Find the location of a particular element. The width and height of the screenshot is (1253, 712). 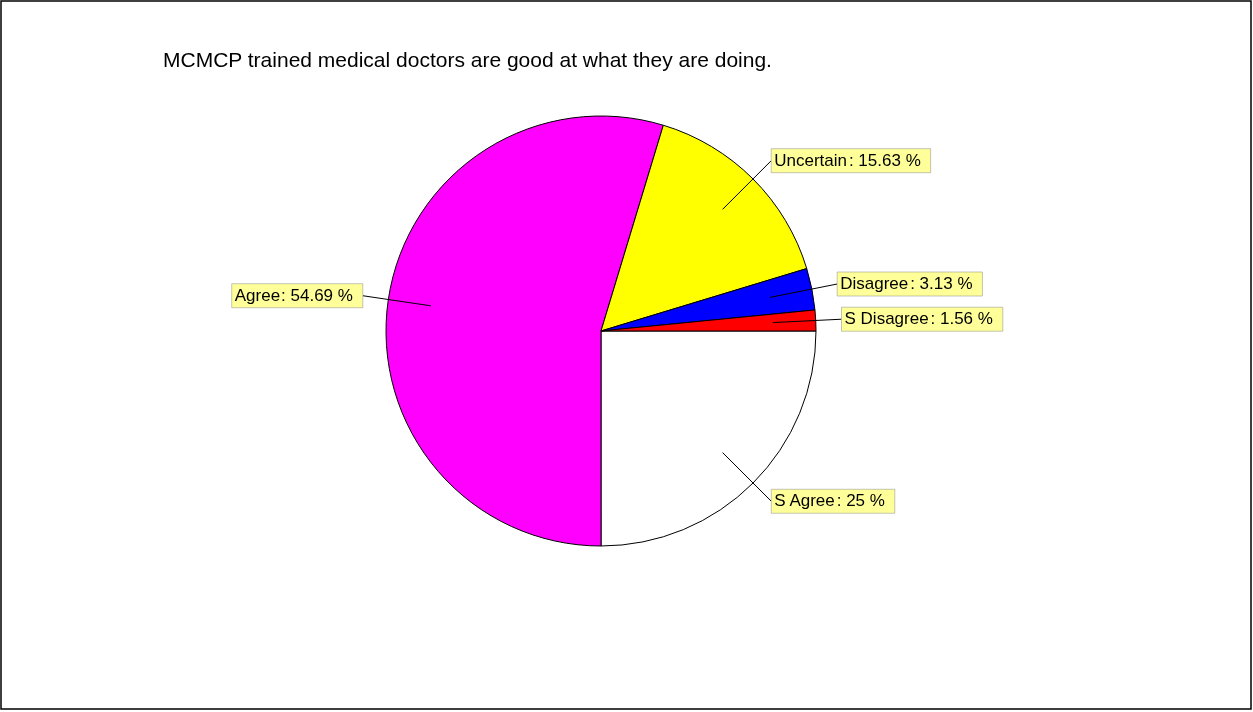

slice-label: S Agree is located at coordinates (804, 501).